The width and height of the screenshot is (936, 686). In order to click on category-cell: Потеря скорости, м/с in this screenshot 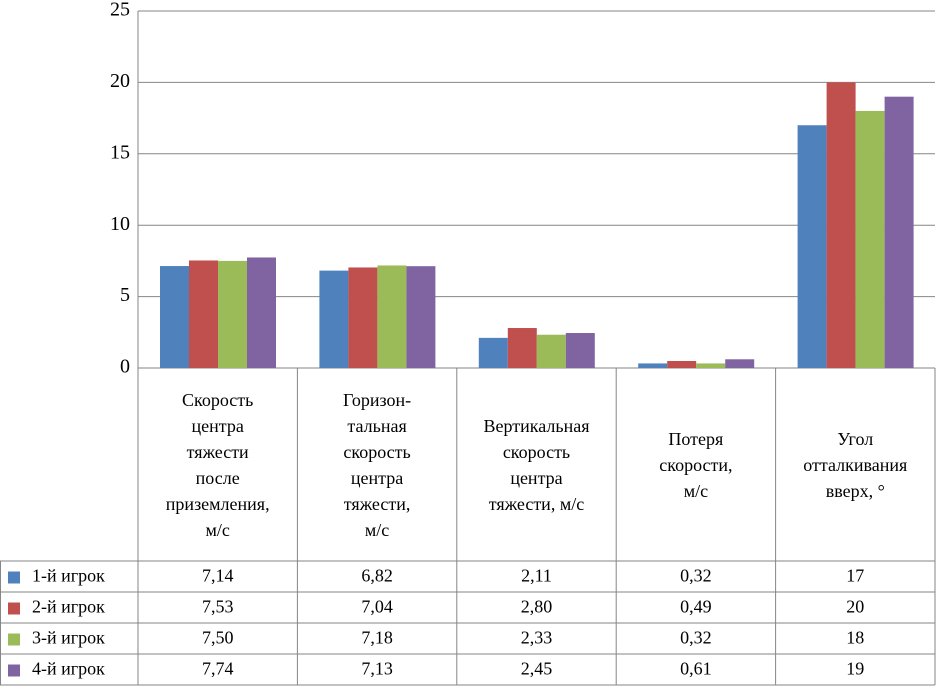, I will do `click(696, 464)`.